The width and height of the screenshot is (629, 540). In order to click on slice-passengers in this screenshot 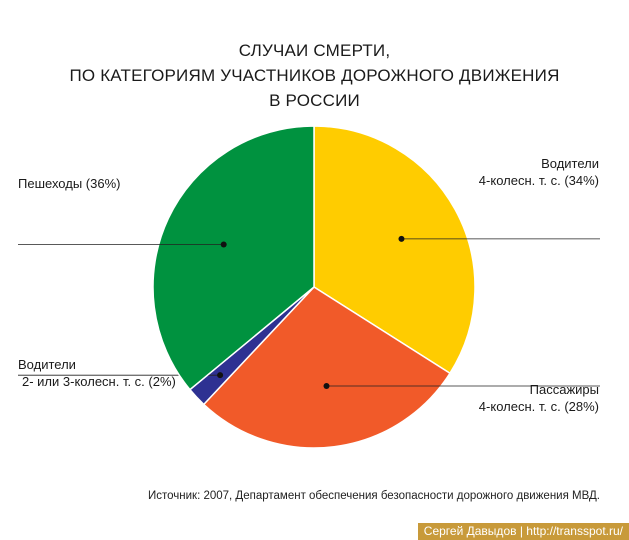, I will do `click(326, 367)`.